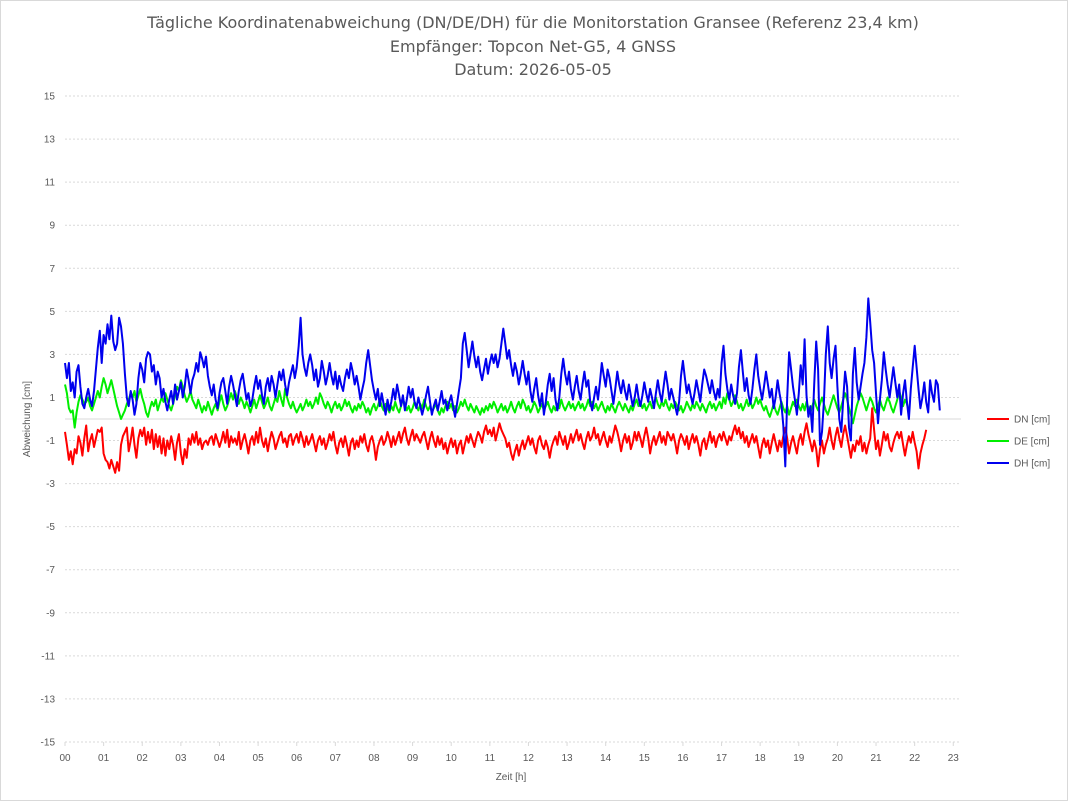 Image resolution: width=1068 pixels, height=801 pixels. Describe the element at coordinates (511, 777) in the screenshot. I see `x-axis-label: Zeit [h]` at that location.